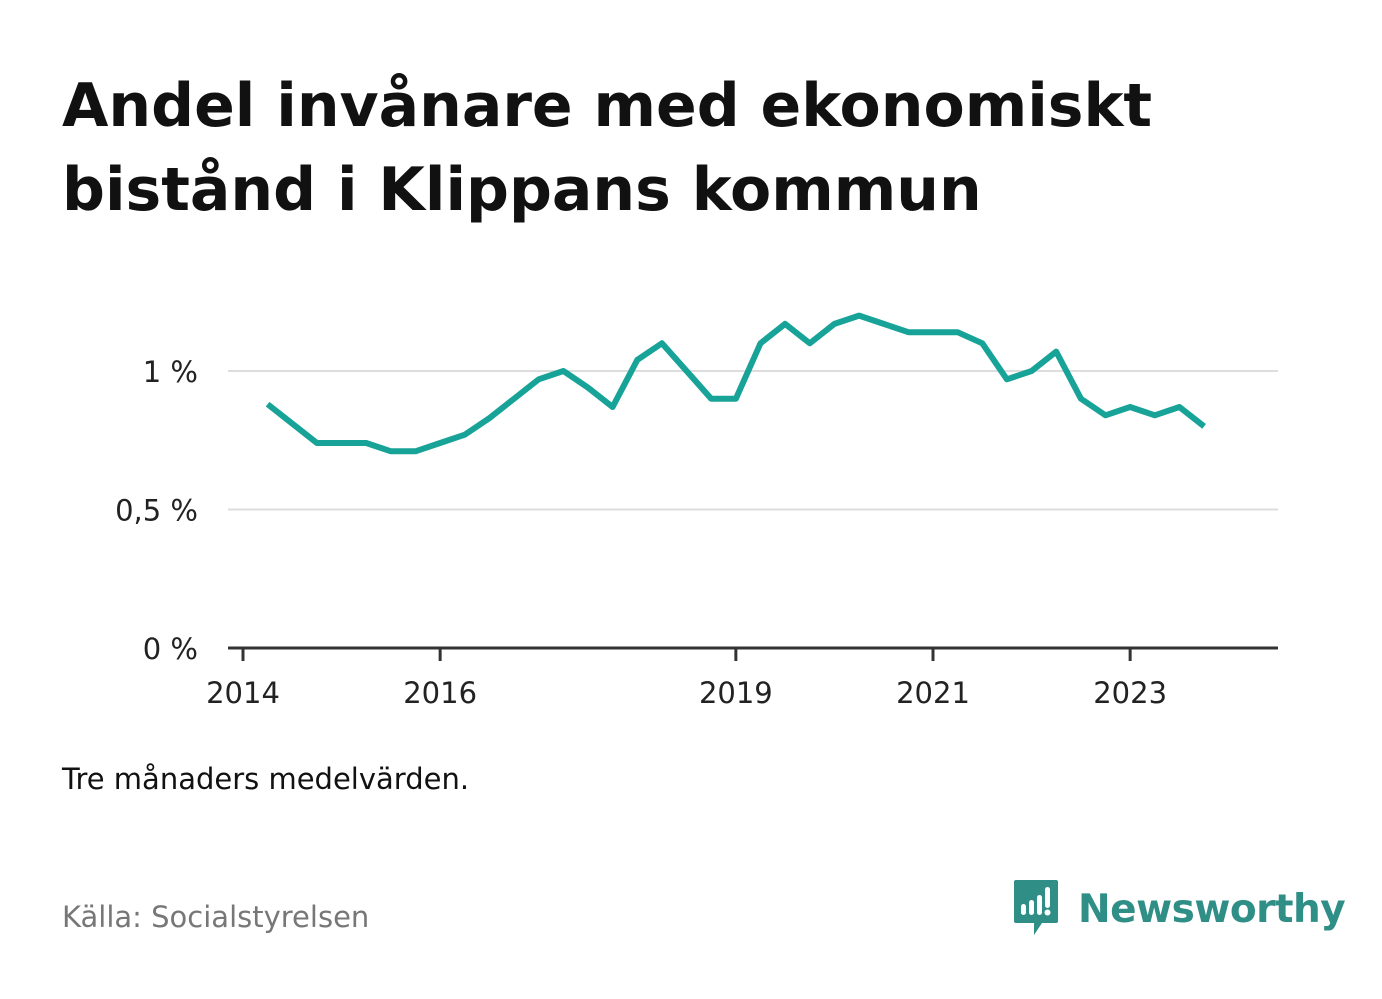 The width and height of the screenshot is (1382, 999). What do you see at coordinates (243, 693) in the screenshot?
I see `x-tick-label: 2014` at bounding box center [243, 693].